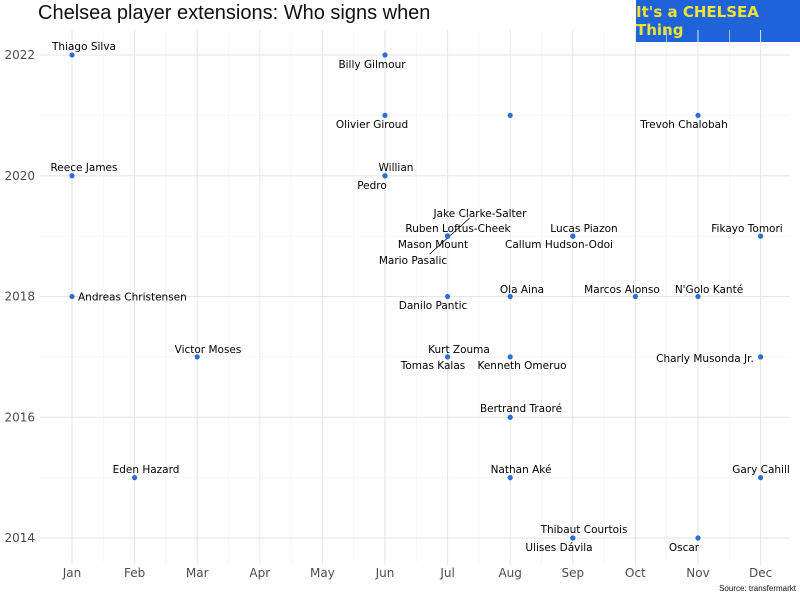 This screenshot has width=800, height=600. I want to click on source-note: Source: transfermarkt, so click(757, 588).